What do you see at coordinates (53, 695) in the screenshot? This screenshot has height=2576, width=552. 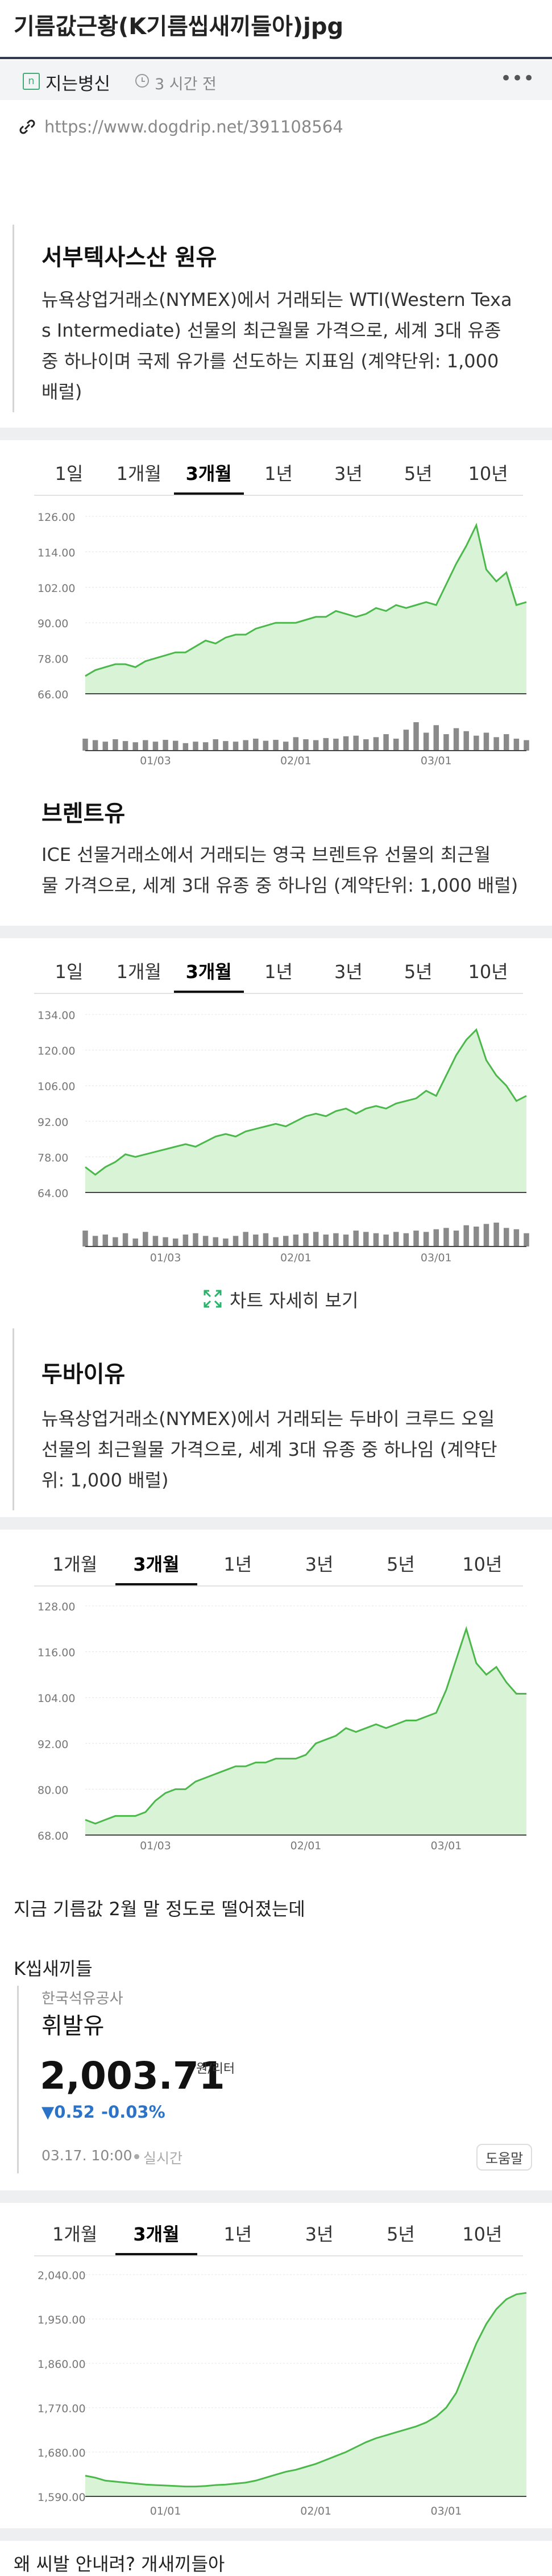 I see `y-tick-label: 66.00` at bounding box center [53, 695].